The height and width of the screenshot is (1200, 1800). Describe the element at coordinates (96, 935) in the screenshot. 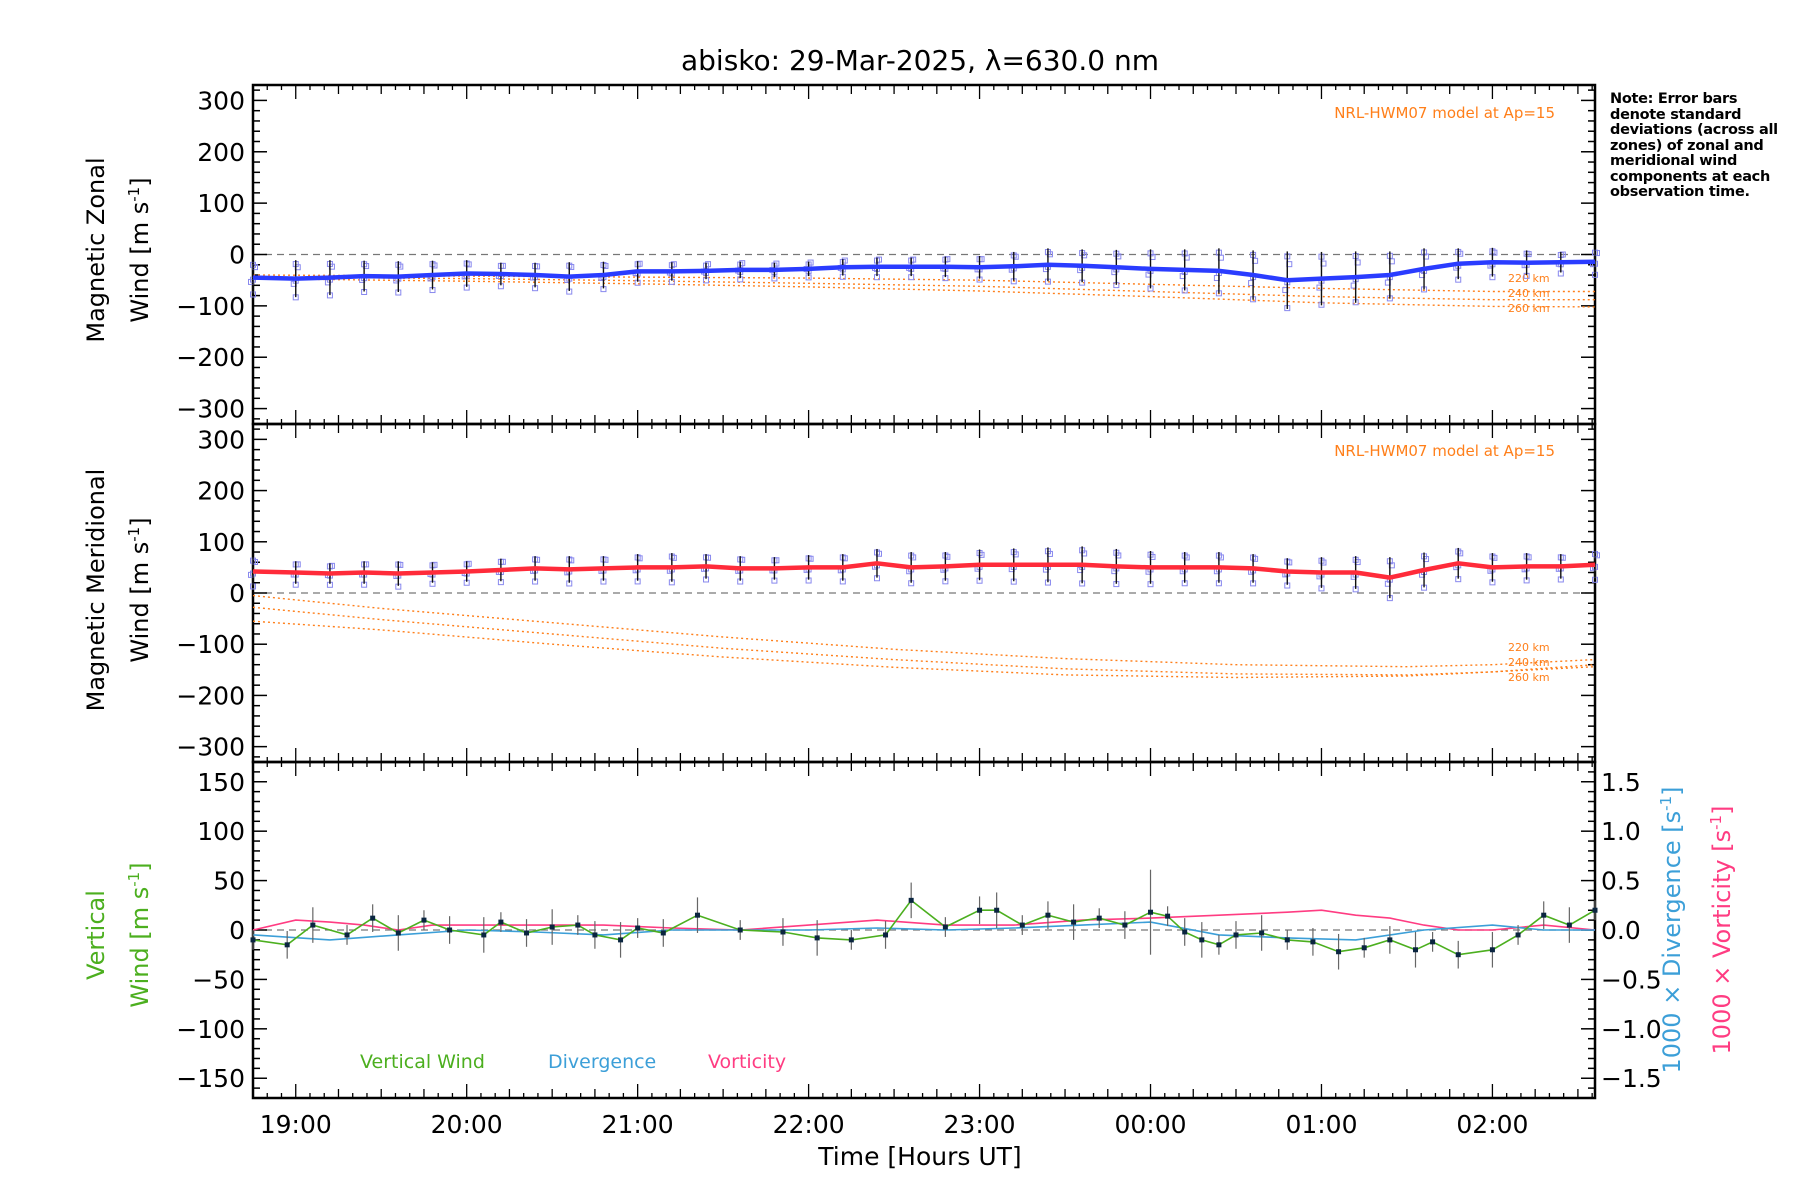

I see `vertical-y-label-1: Vertical` at that location.